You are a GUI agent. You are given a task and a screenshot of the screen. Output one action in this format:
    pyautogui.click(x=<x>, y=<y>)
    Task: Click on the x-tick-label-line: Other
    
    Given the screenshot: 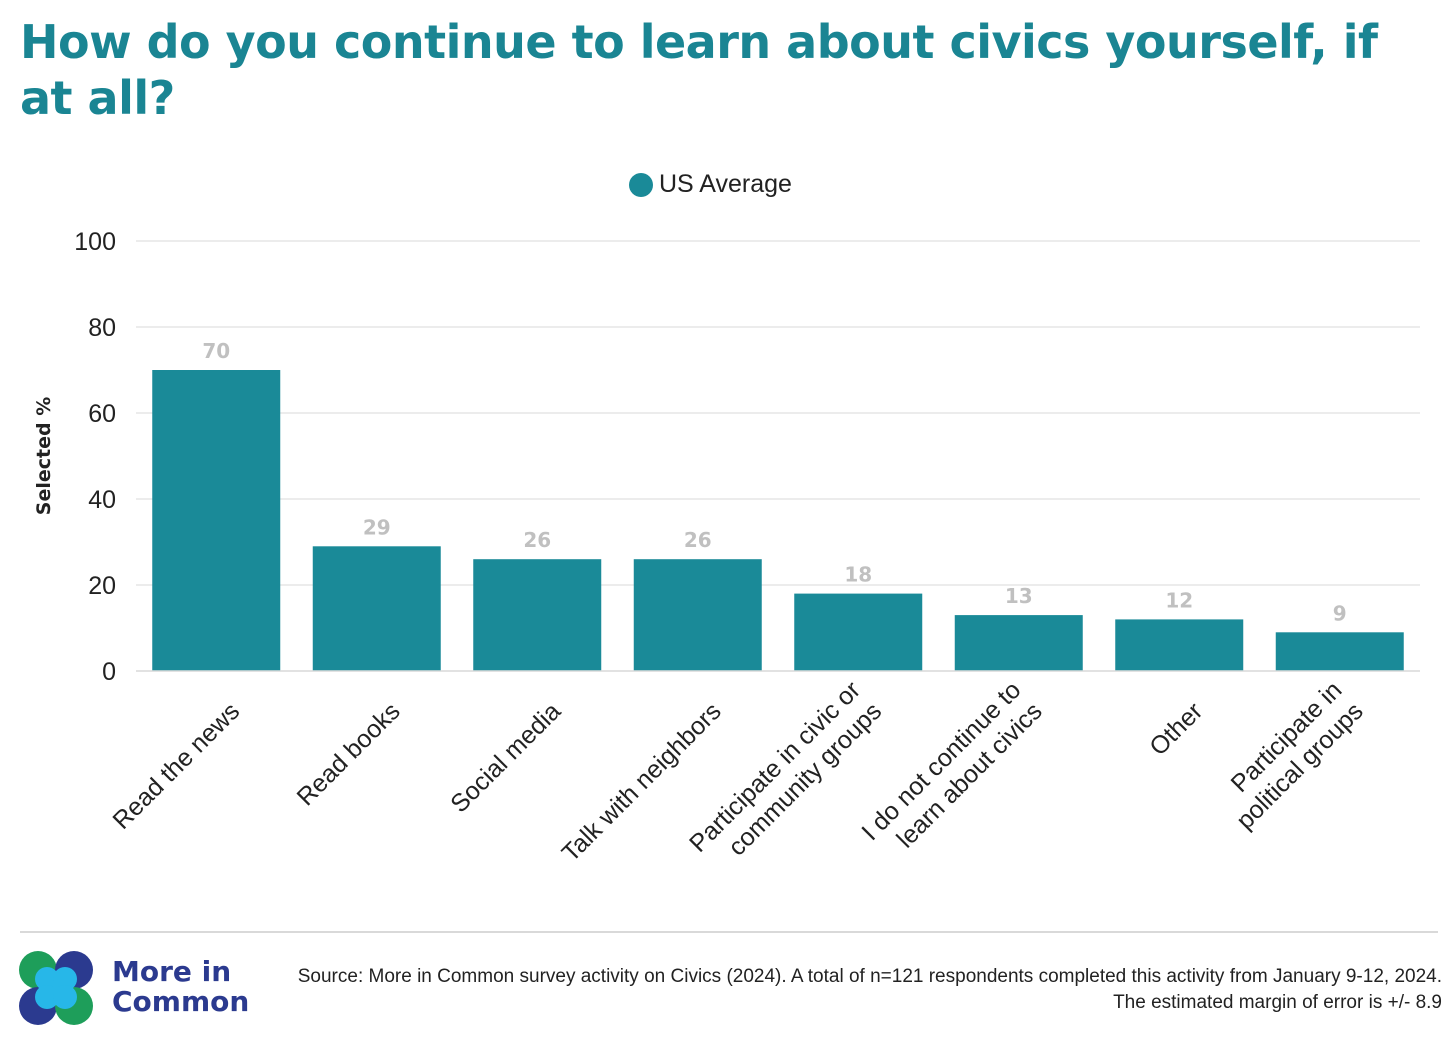 What is the action you would take?
    pyautogui.click(x=1176, y=729)
    